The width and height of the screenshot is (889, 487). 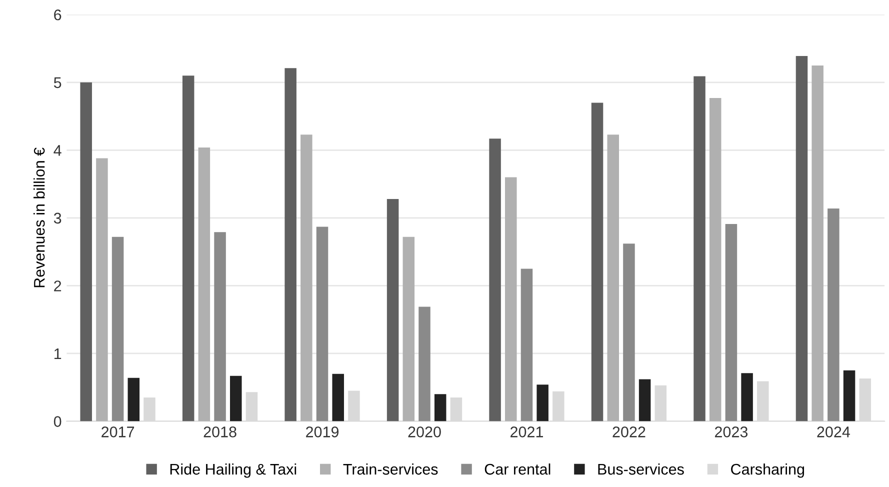 I want to click on x-tick-label: 2018, so click(x=220, y=432).